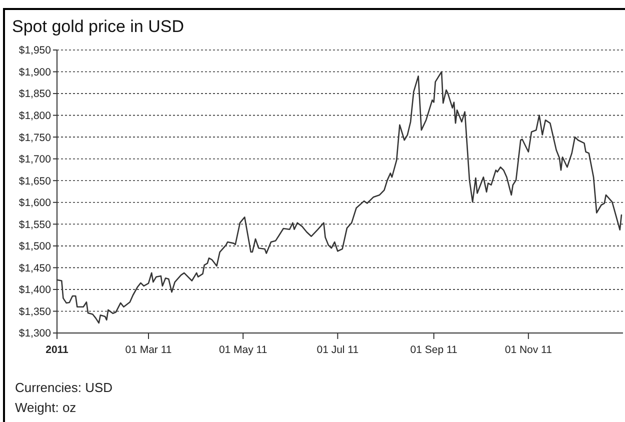 Image resolution: width=625 pixels, height=422 pixels. Describe the element at coordinates (35, 181) in the screenshot. I see `y-tick-label: $1,650` at that location.